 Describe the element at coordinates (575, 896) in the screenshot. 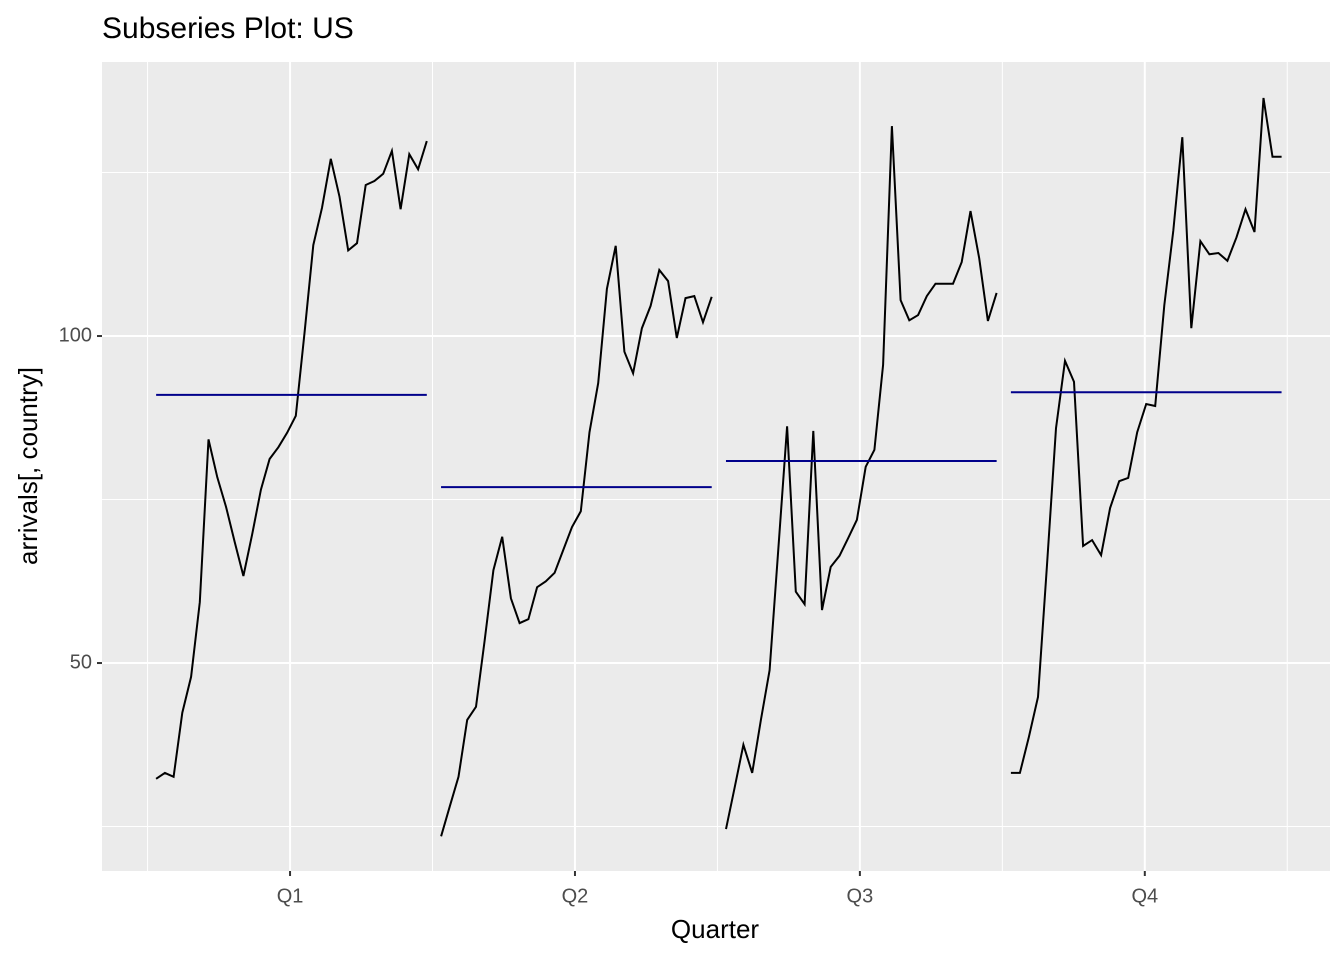

I see `x-tick-label: Q2` at that location.